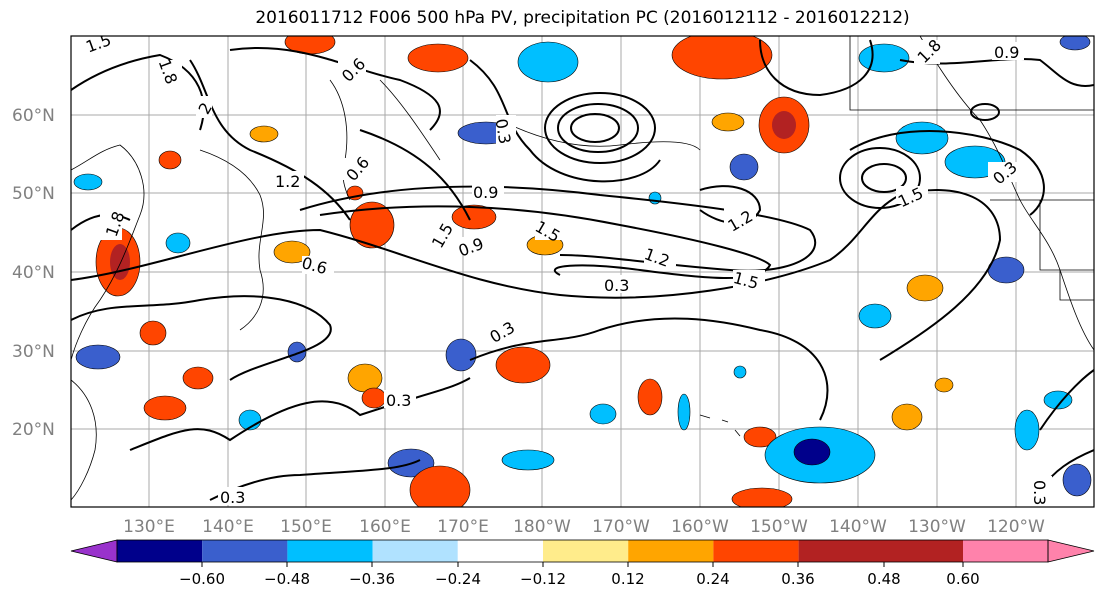  What do you see at coordinates (1071, 551) in the screenshot?
I see `colorbar-extend-high` at bounding box center [1071, 551].